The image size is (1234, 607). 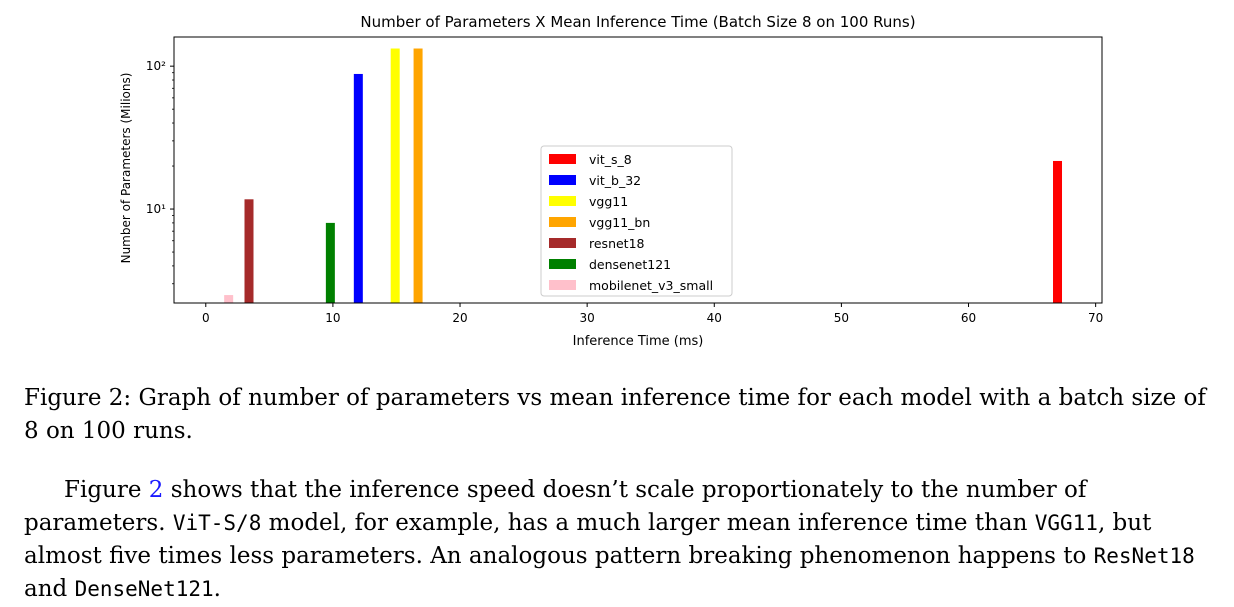 What do you see at coordinates (49, 589) in the screenshot?
I see `para-text-5: and` at bounding box center [49, 589].